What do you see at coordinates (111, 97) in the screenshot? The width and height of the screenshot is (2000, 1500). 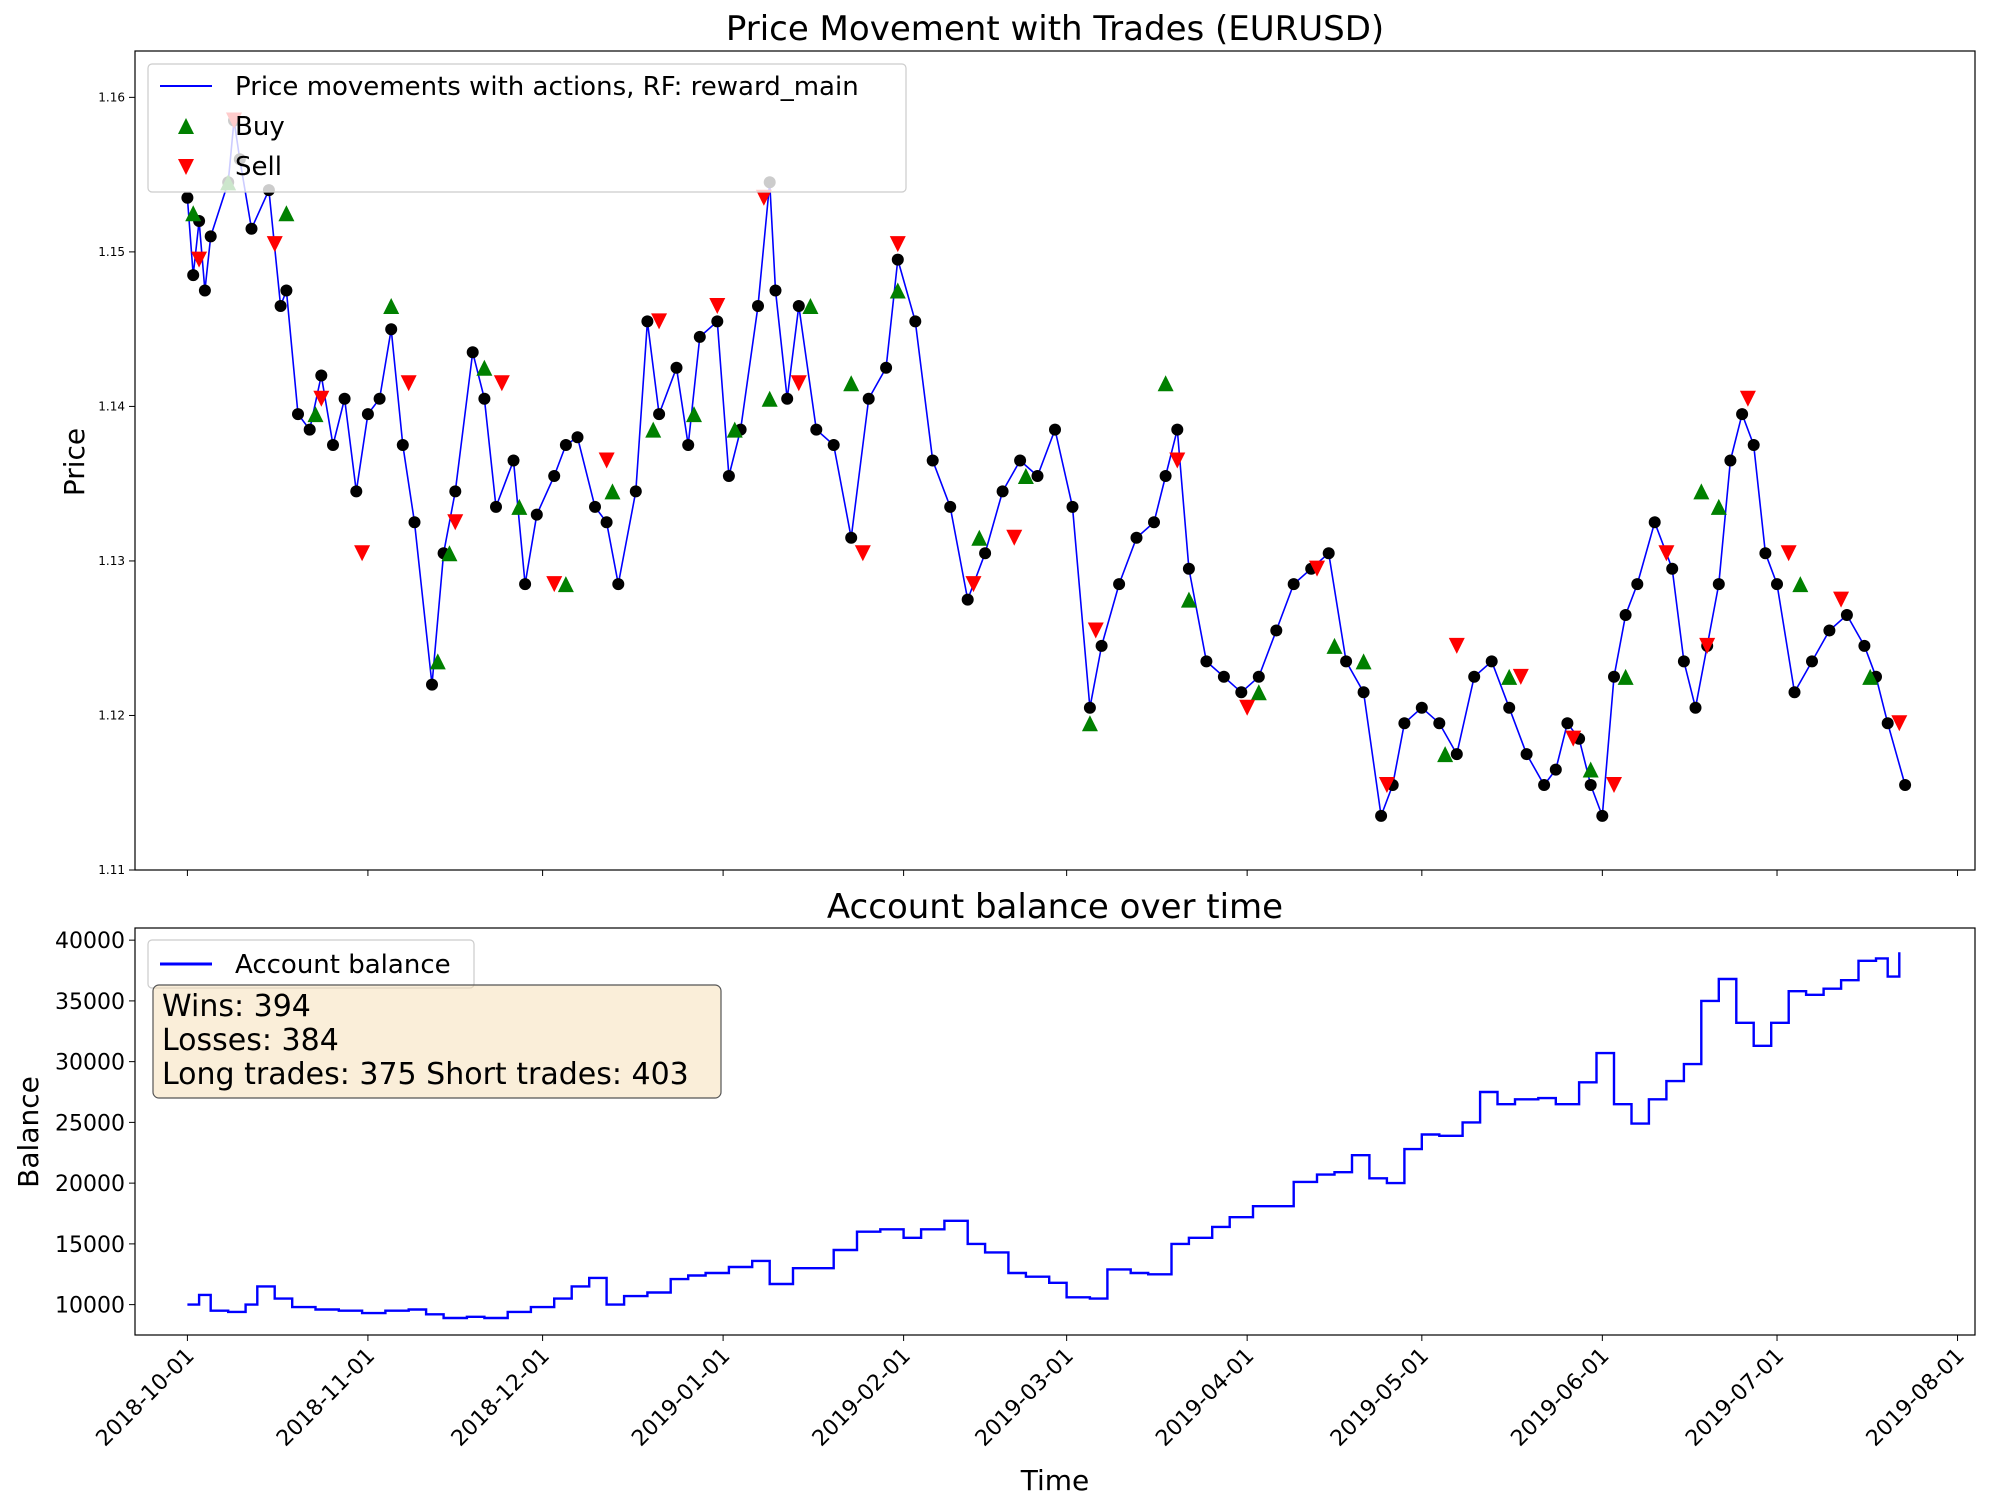 I see `price-y-tick-label: 1.16` at bounding box center [111, 97].